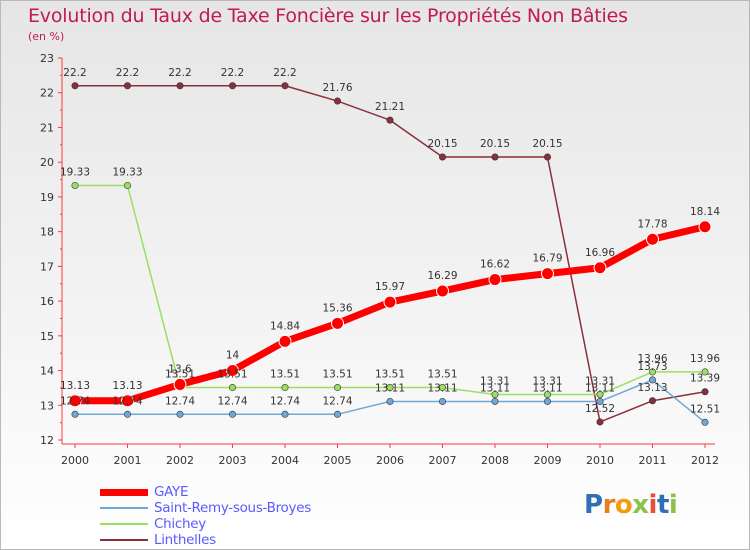 The image size is (750, 550). What do you see at coordinates (338, 460) in the screenshot?
I see `x-tick-label: 2005` at bounding box center [338, 460].